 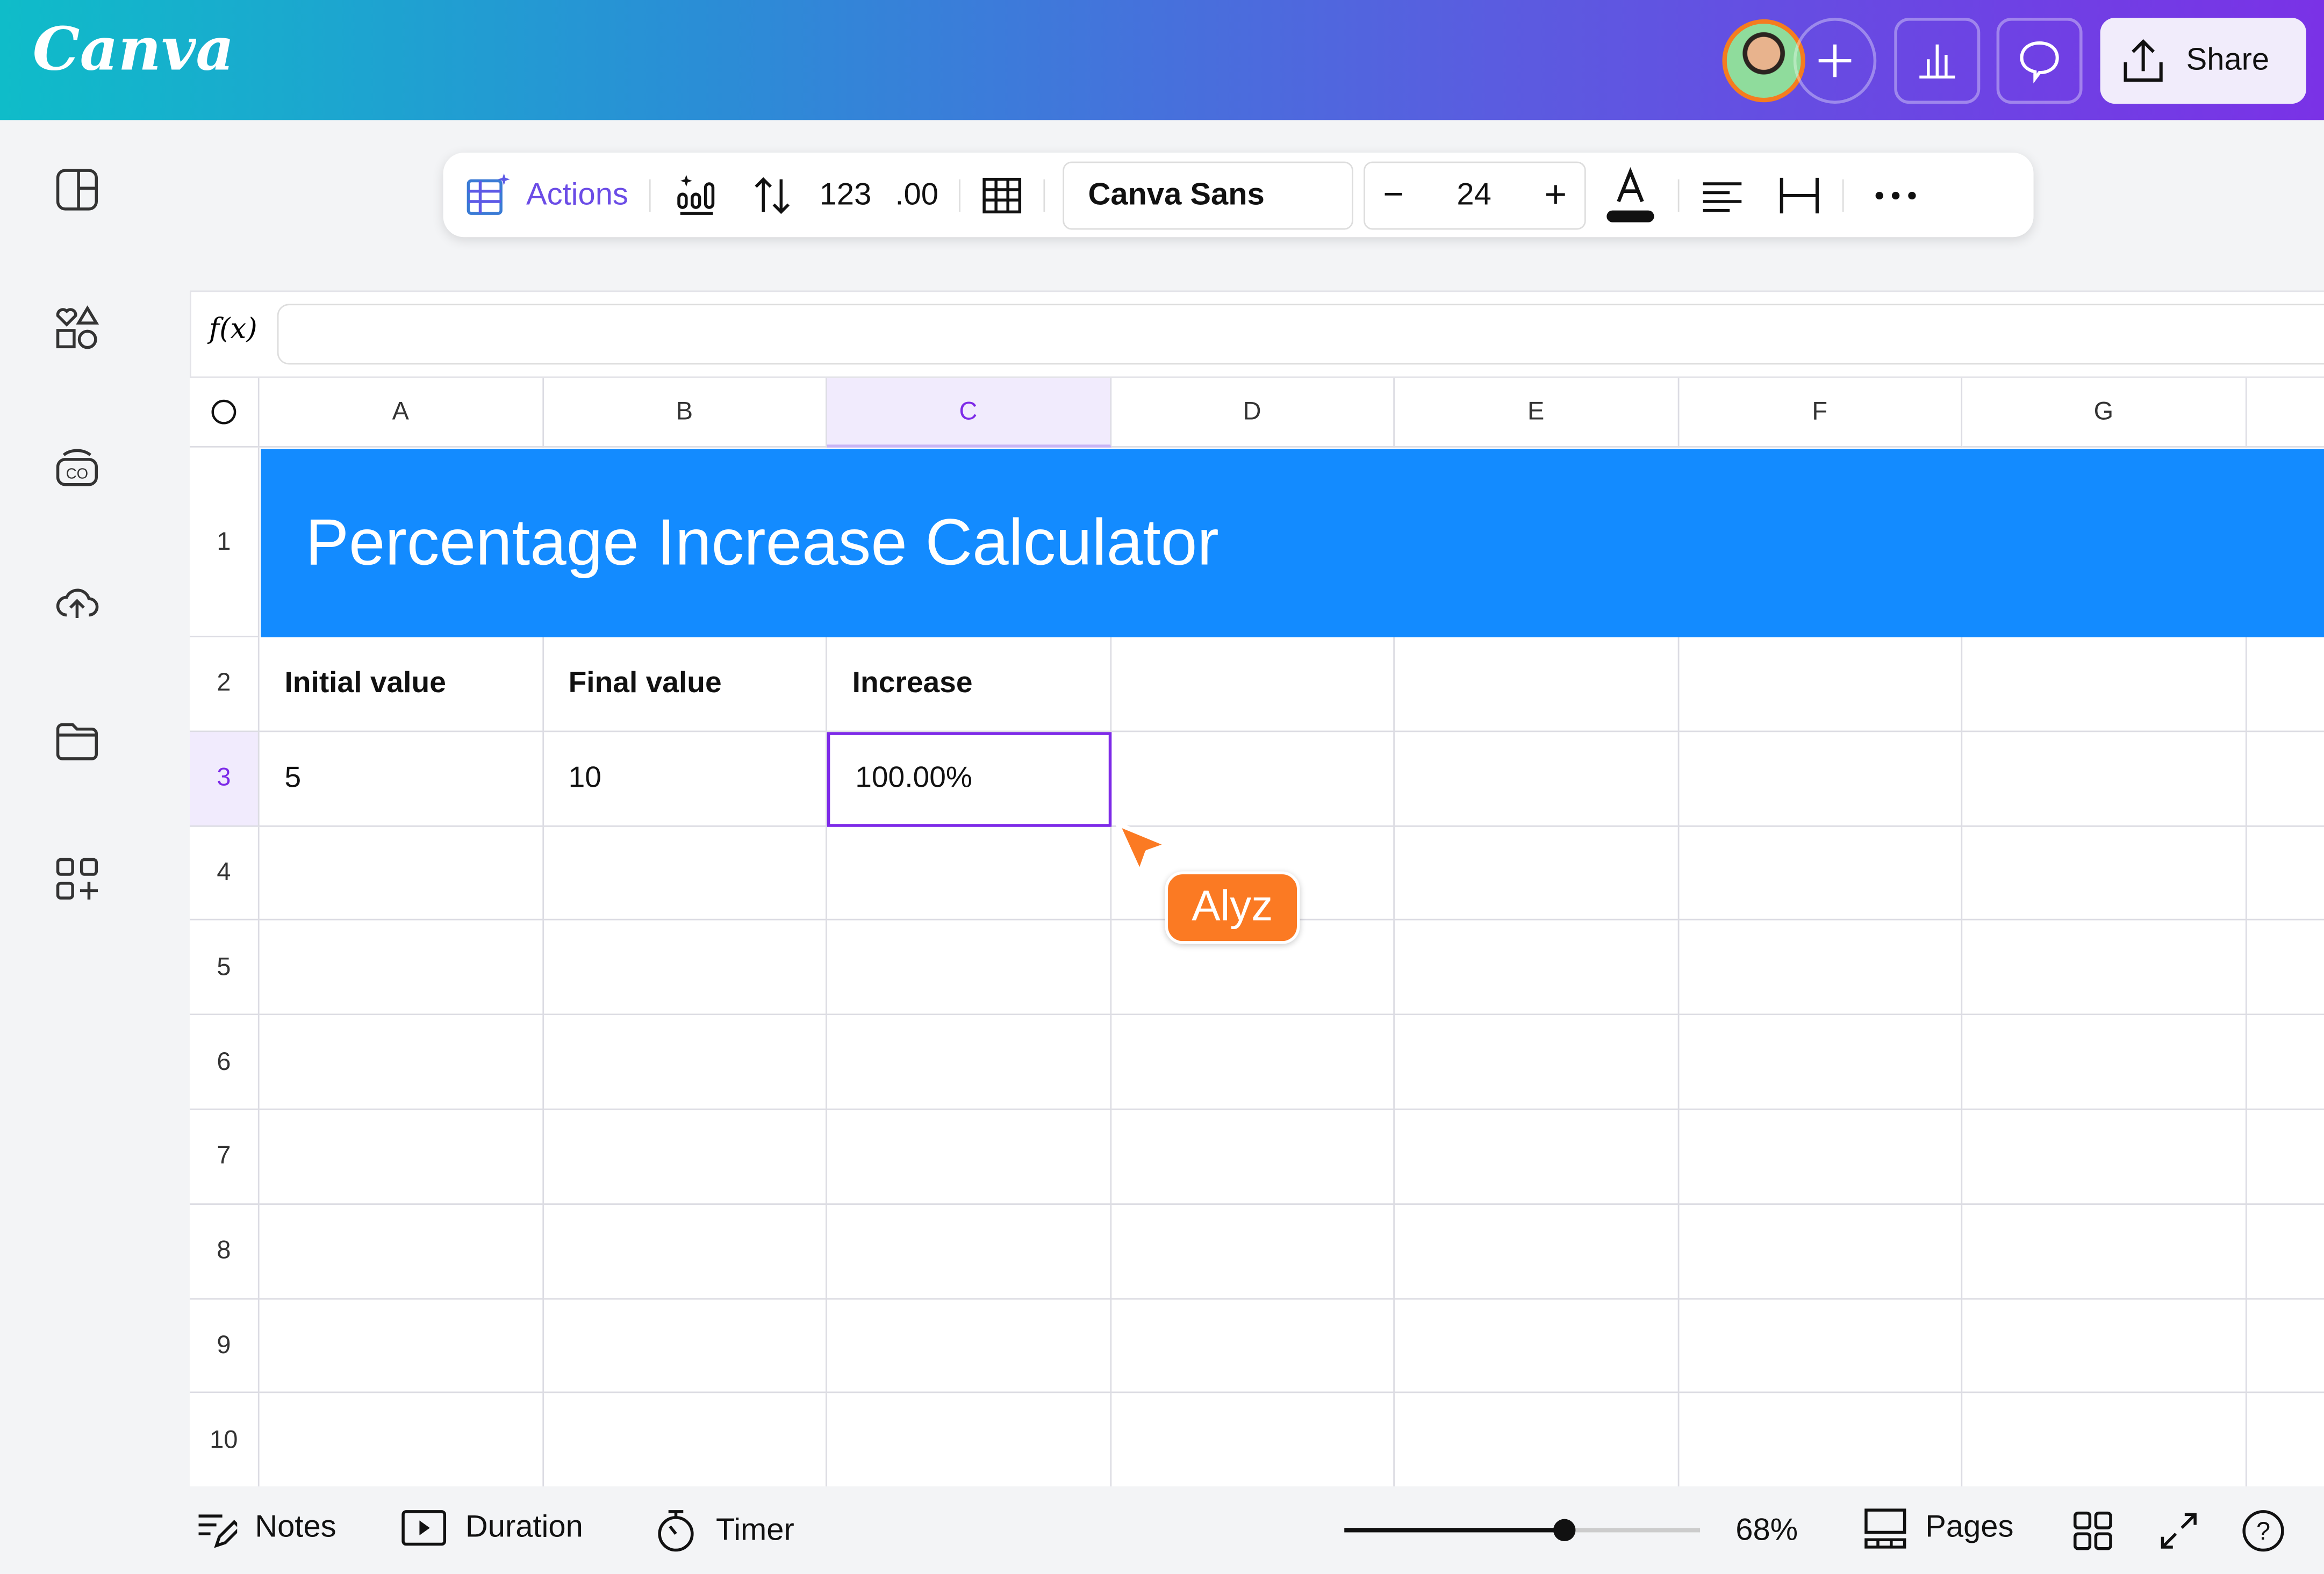 I want to click on increase-font-button: +, so click(x=1555, y=194).